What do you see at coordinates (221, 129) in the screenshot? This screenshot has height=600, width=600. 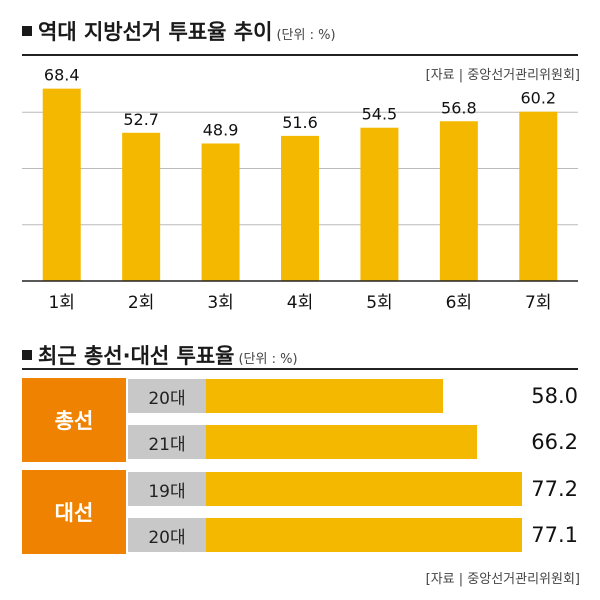 I see `chart1-value-label-3: 48.9` at bounding box center [221, 129].